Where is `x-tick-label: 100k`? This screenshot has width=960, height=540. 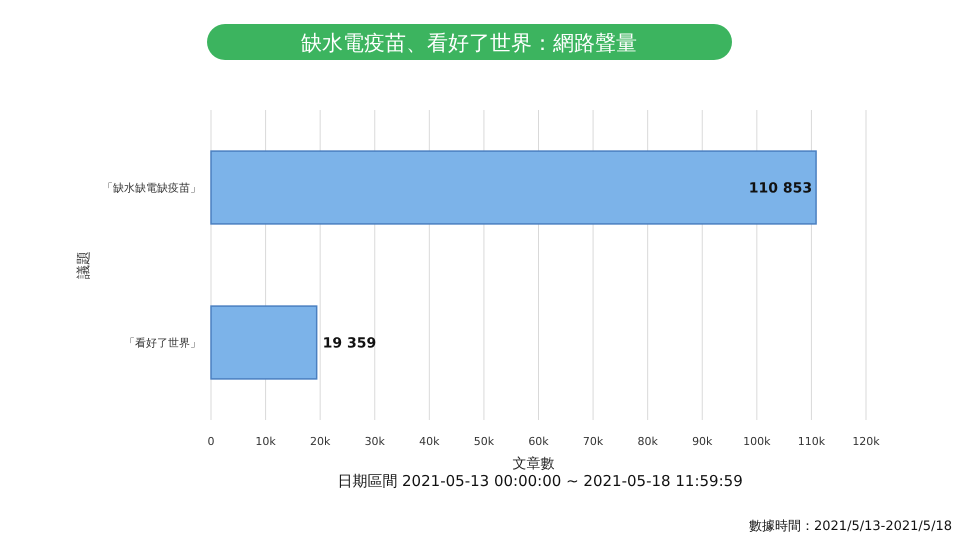
x-tick-label: 100k is located at coordinates (757, 441).